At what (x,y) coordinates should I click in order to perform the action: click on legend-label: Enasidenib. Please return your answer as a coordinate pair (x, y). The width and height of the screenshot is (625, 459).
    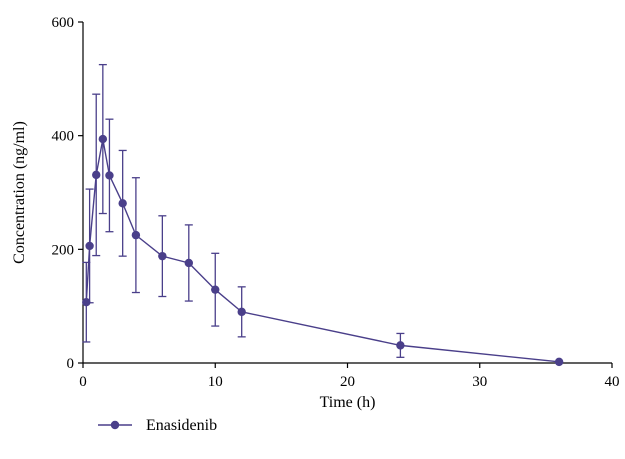
    Looking at the image, I should click on (181, 425).